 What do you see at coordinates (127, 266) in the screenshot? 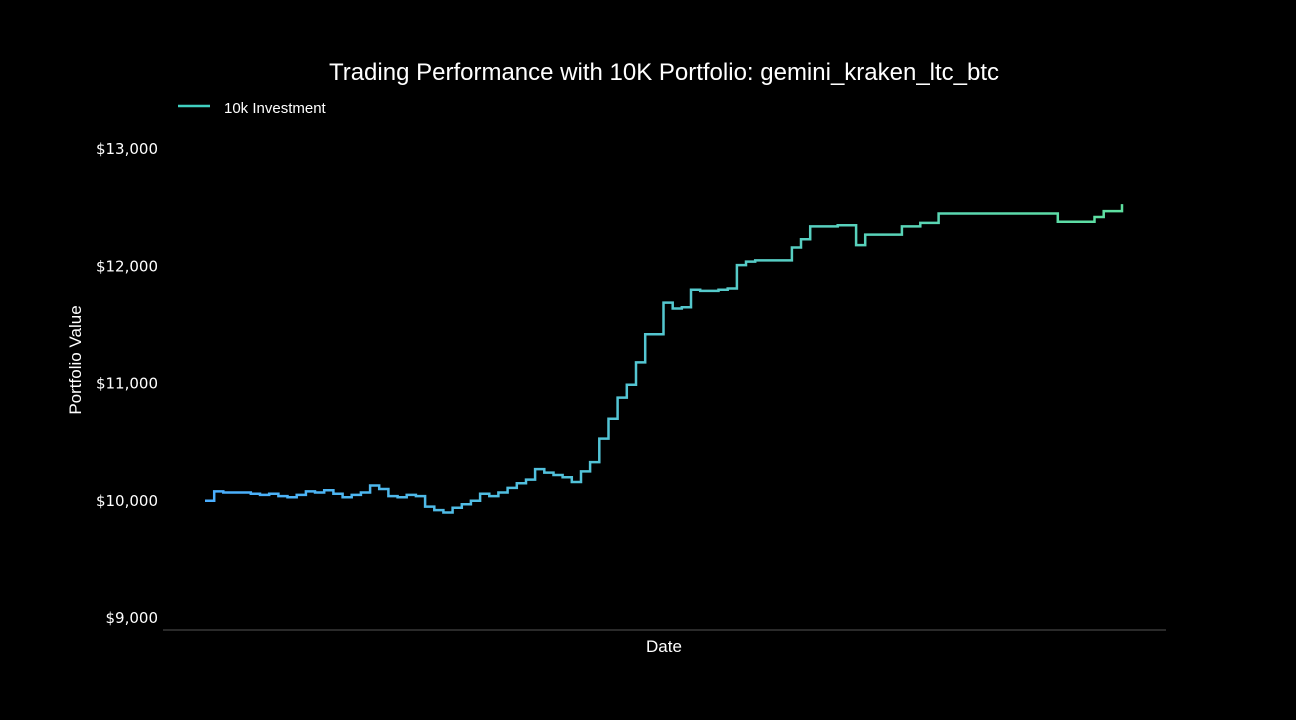
I see `y-tick-label: $12,000` at bounding box center [127, 266].